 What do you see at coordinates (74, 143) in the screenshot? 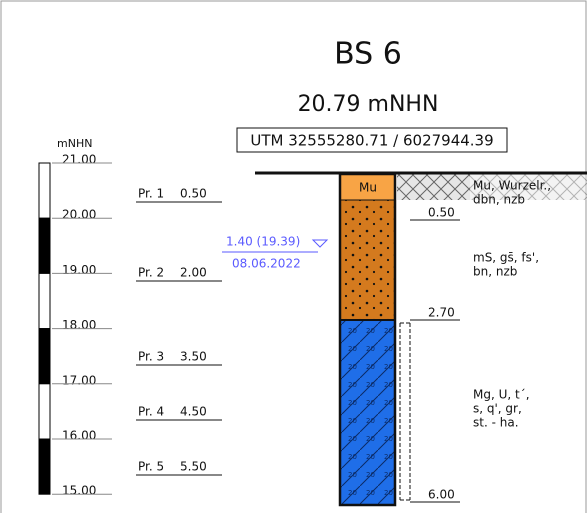
I see `axis-unit: mNHN` at bounding box center [74, 143].